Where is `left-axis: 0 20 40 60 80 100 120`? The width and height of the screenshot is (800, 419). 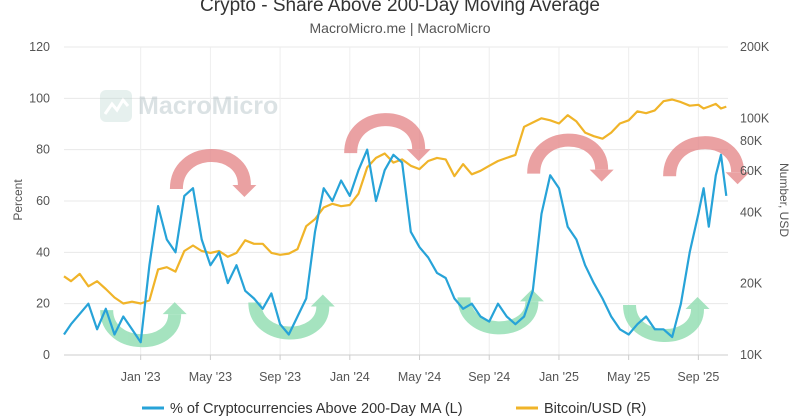 left-axis: 0 20 40 60 80 100 120 is located at coordinates (39, 201).